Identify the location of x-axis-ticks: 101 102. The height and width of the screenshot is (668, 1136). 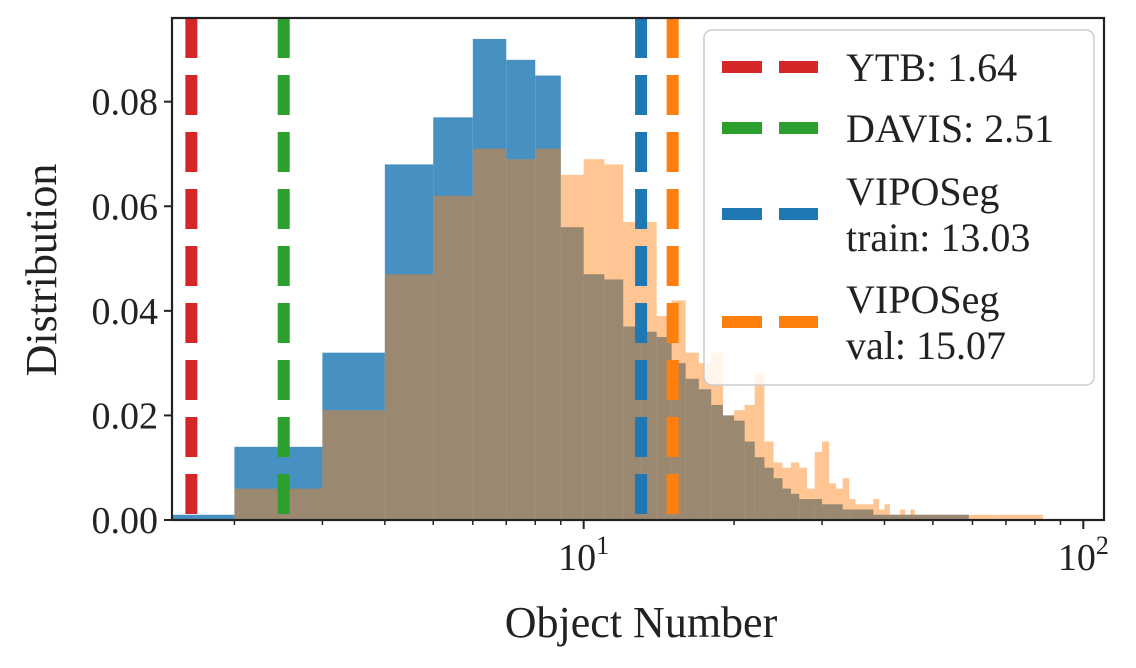
(671, 549).